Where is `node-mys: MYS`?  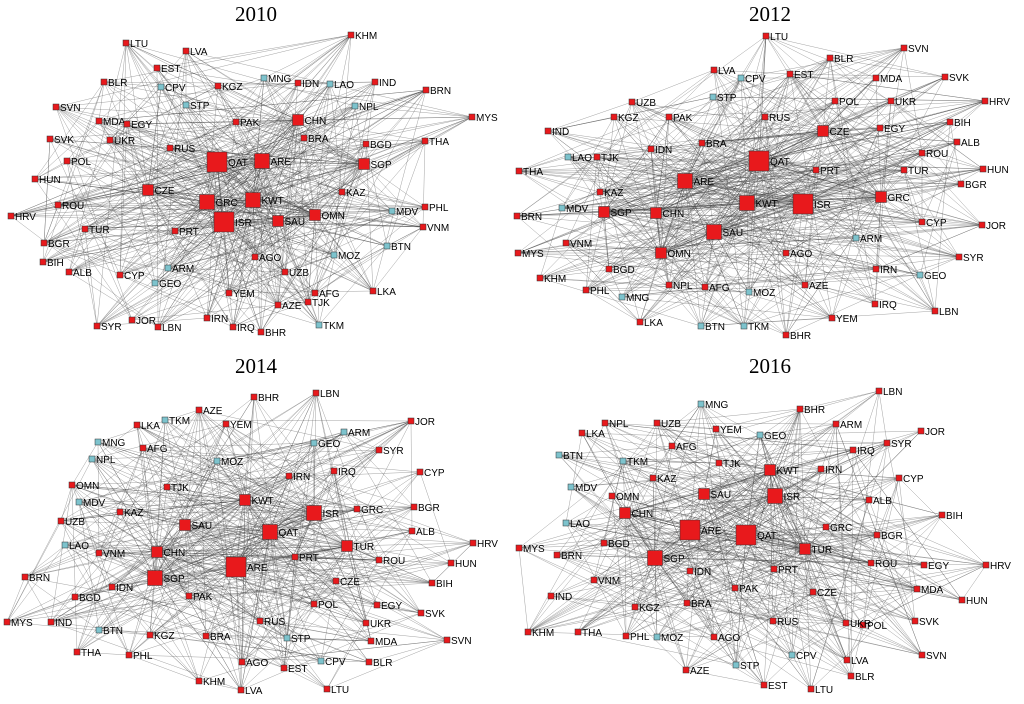
node-mys: MYS is located at coordinates (18, 623).